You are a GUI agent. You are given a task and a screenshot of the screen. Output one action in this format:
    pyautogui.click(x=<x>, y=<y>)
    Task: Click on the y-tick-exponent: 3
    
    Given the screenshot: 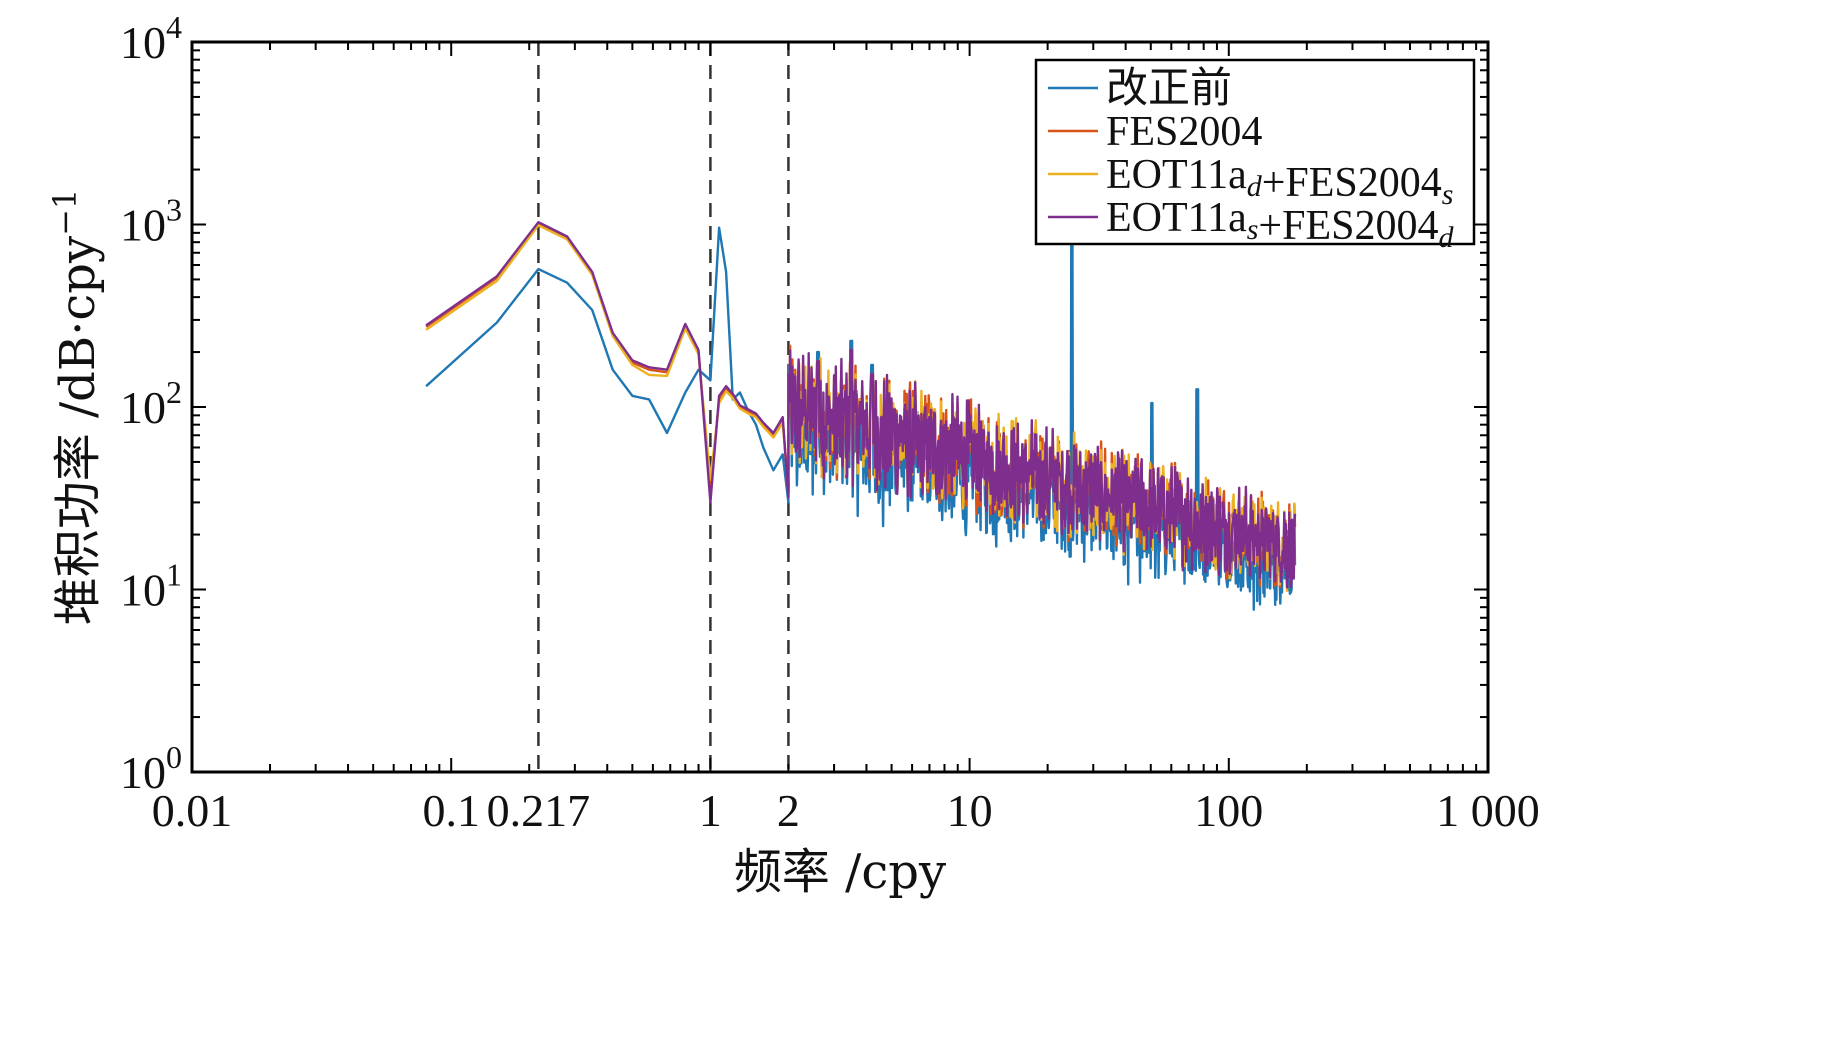 What is the action you would take?
    pyautogui.click(x=174, y=210)
    